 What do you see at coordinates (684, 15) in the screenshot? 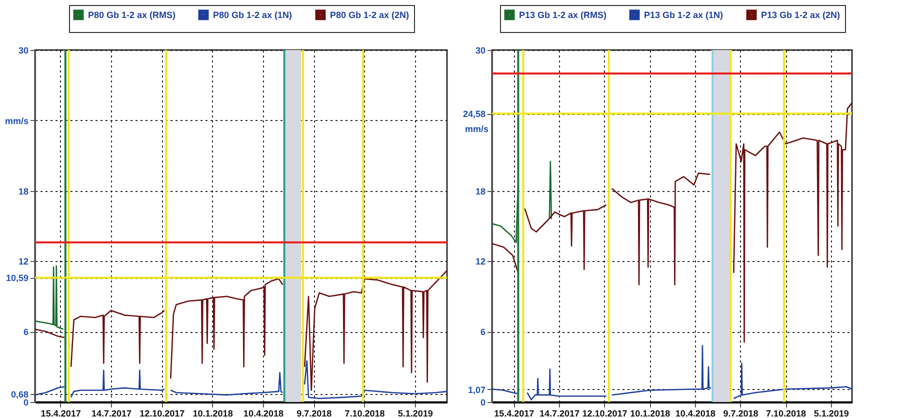
I see `legend-label: P13 Gb 1-2 ax (1N)` at bounding box center [684, 15].